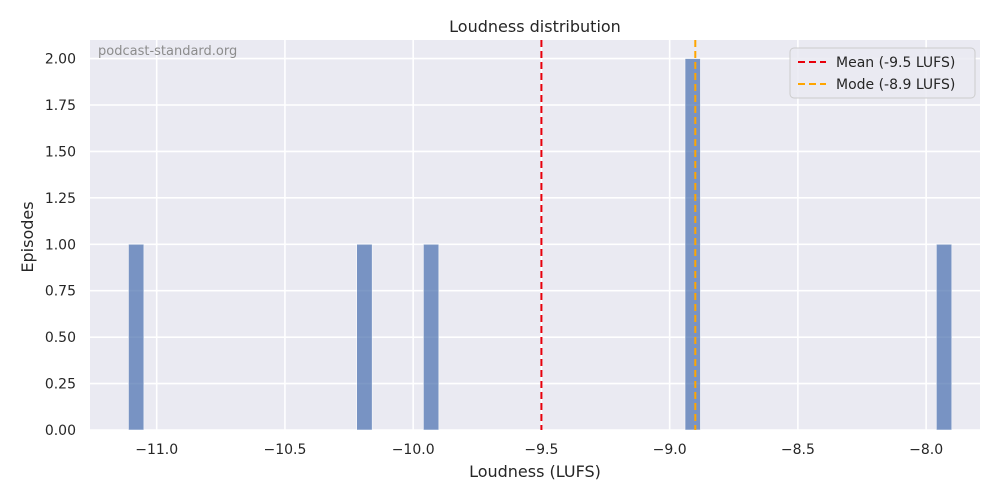 Image resolution: width=1000 pixels, height=500 pixels. I want to click on y-tick-label: 0.50, so click(60, 338).